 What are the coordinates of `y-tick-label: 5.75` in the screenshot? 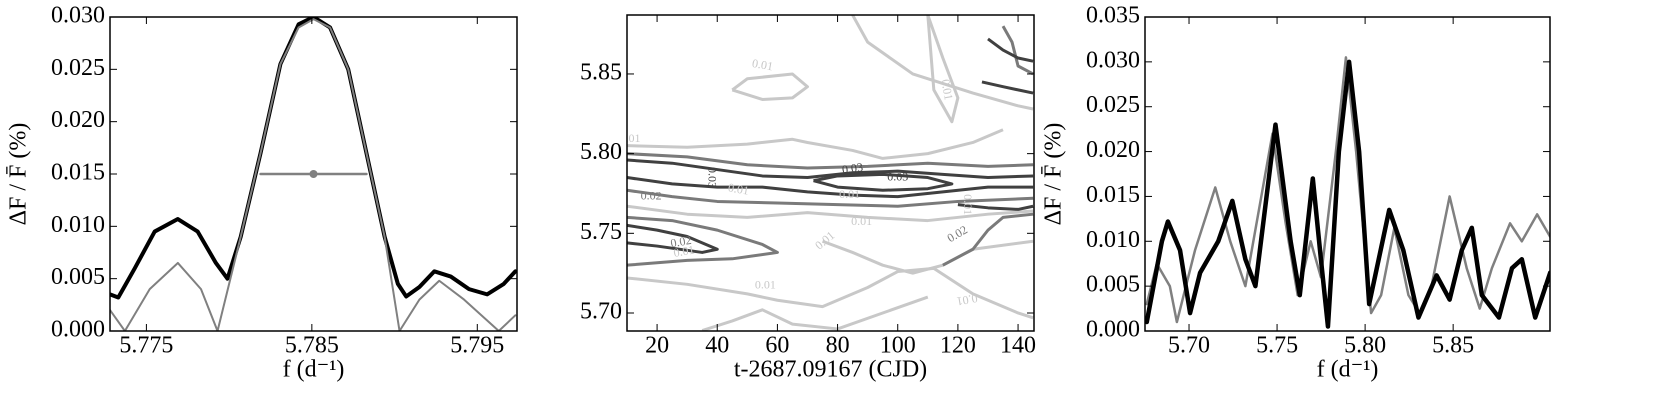 It's located at (601, 232).